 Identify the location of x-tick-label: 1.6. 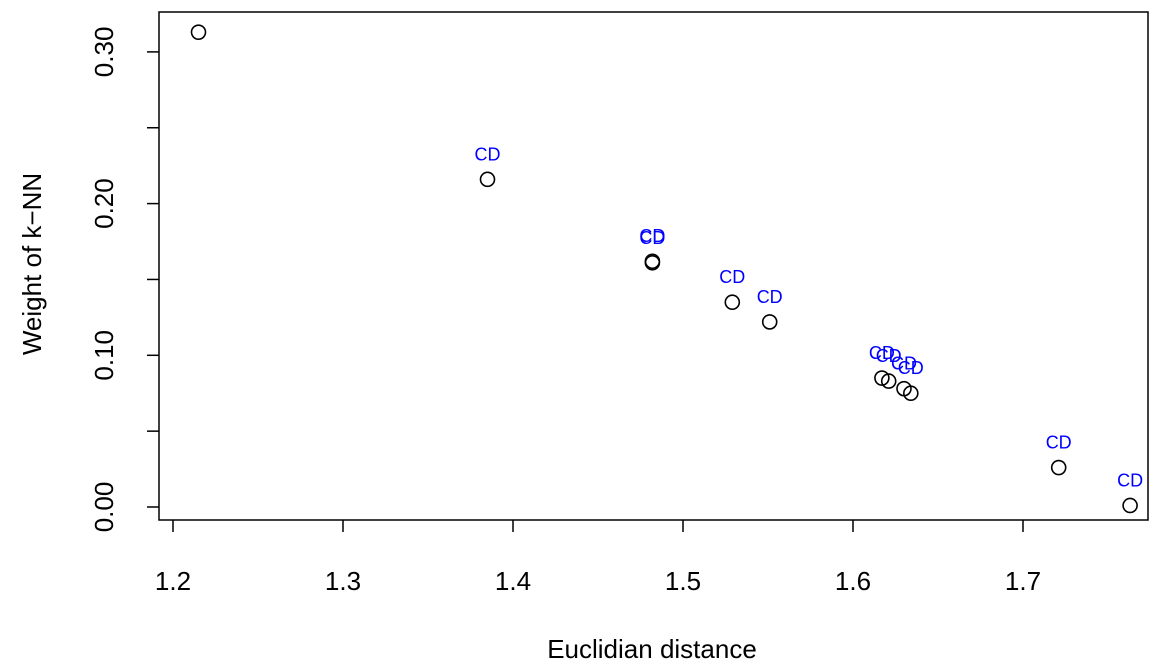
(853, 581).